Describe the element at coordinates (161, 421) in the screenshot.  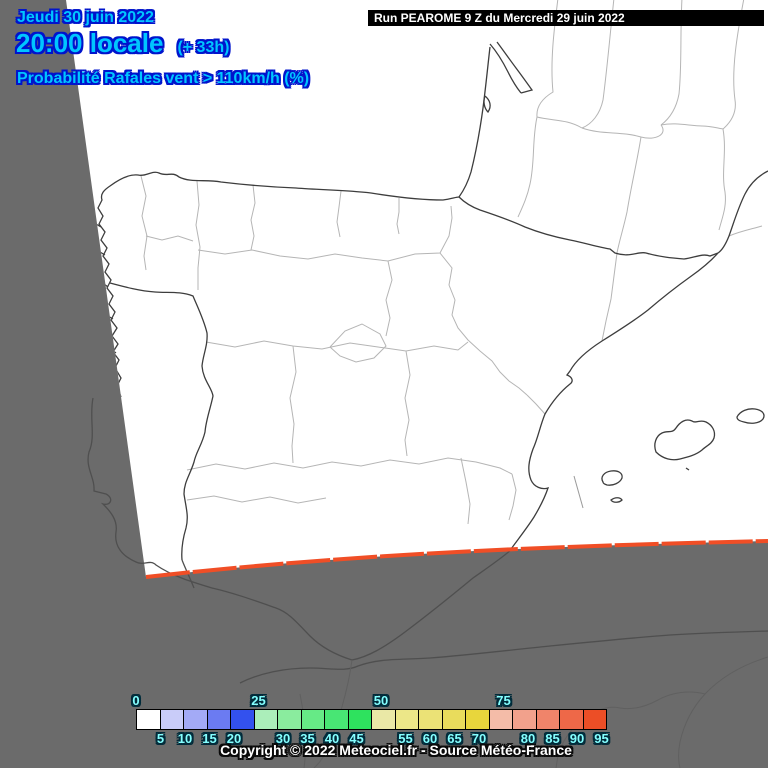
I see `spain-portugal-border` at that location.